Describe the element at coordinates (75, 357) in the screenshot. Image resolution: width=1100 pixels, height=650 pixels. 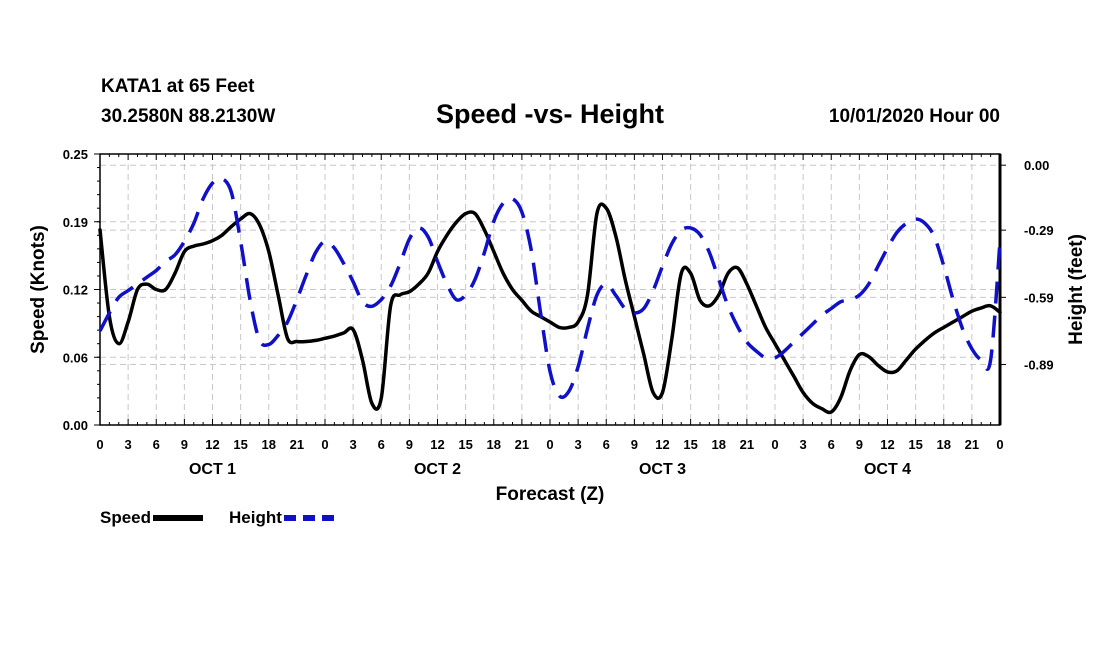
I see `y-left-tick-label: 0.06` at that location.